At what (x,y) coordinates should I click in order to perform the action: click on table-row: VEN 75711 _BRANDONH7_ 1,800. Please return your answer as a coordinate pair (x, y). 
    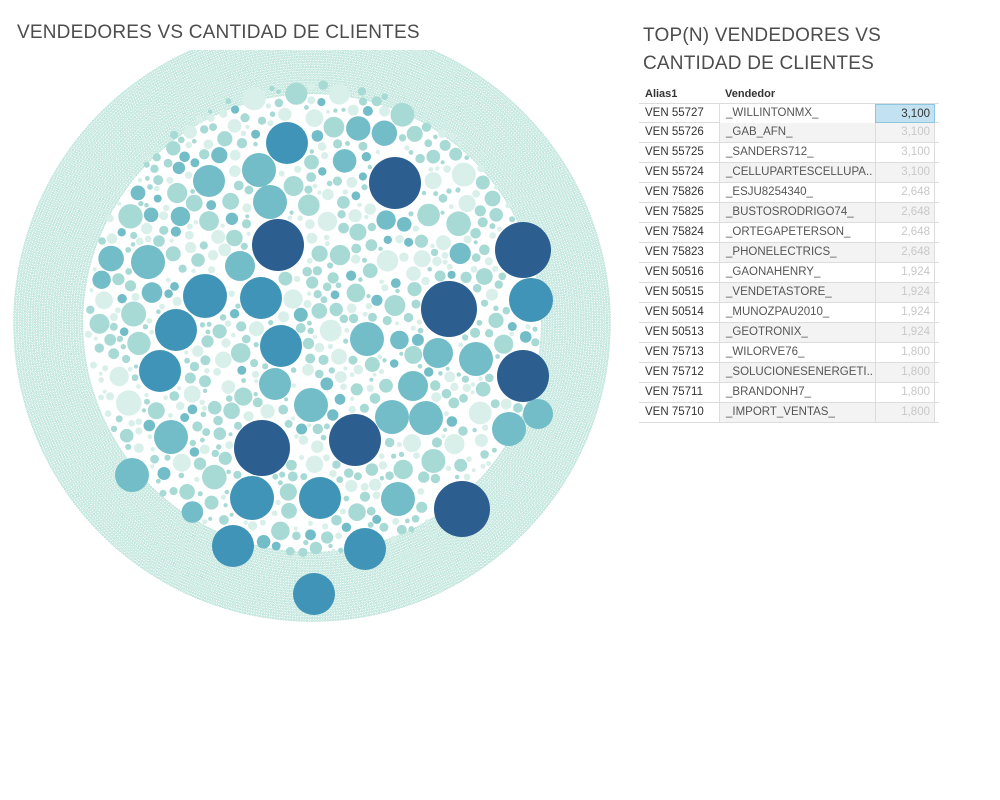
    Looking at the image, I should click on (789, 393).